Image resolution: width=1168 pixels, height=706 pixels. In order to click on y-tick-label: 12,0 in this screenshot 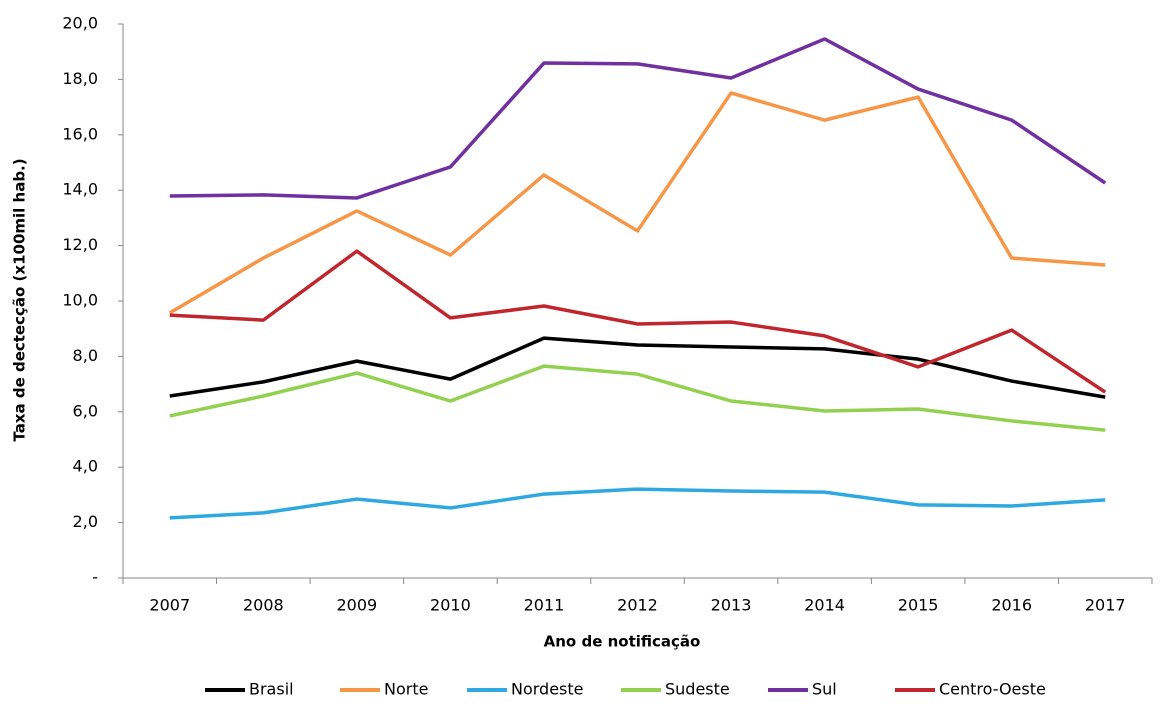, I will do `click(80, 244)`.